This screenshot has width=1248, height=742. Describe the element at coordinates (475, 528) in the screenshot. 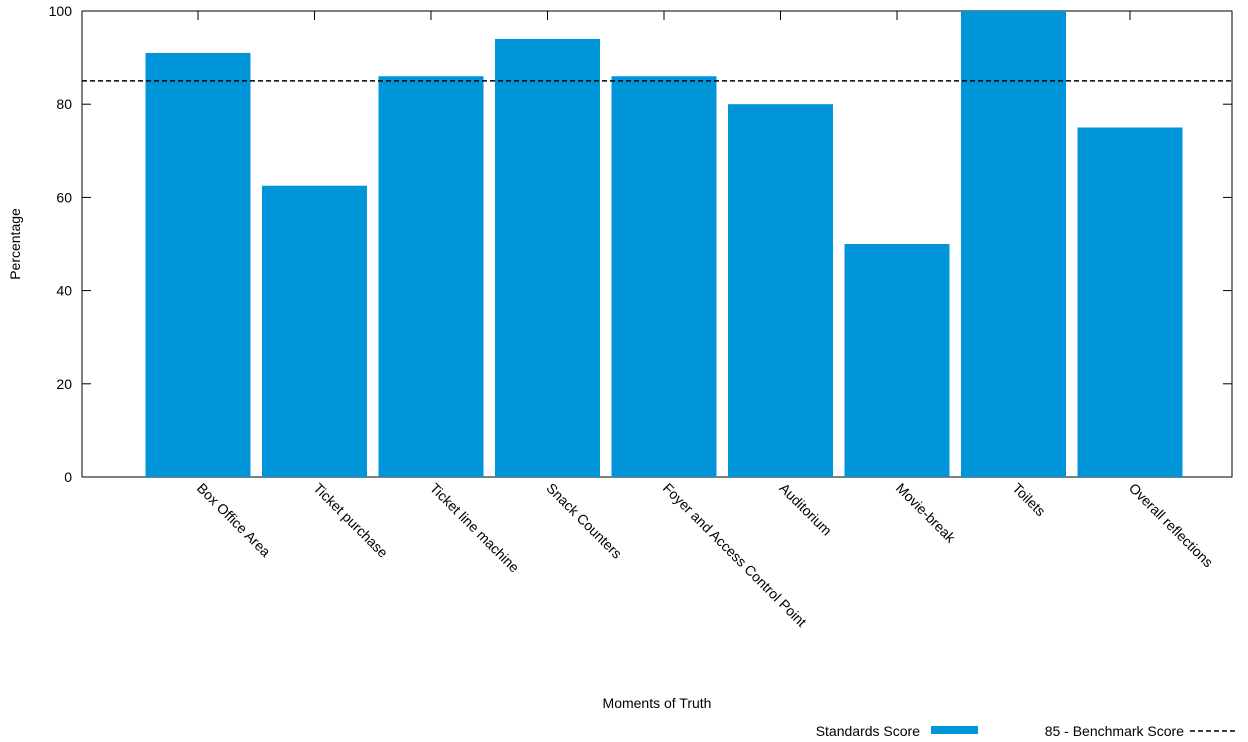

I see `category-label: Ticket line machine` at that location.